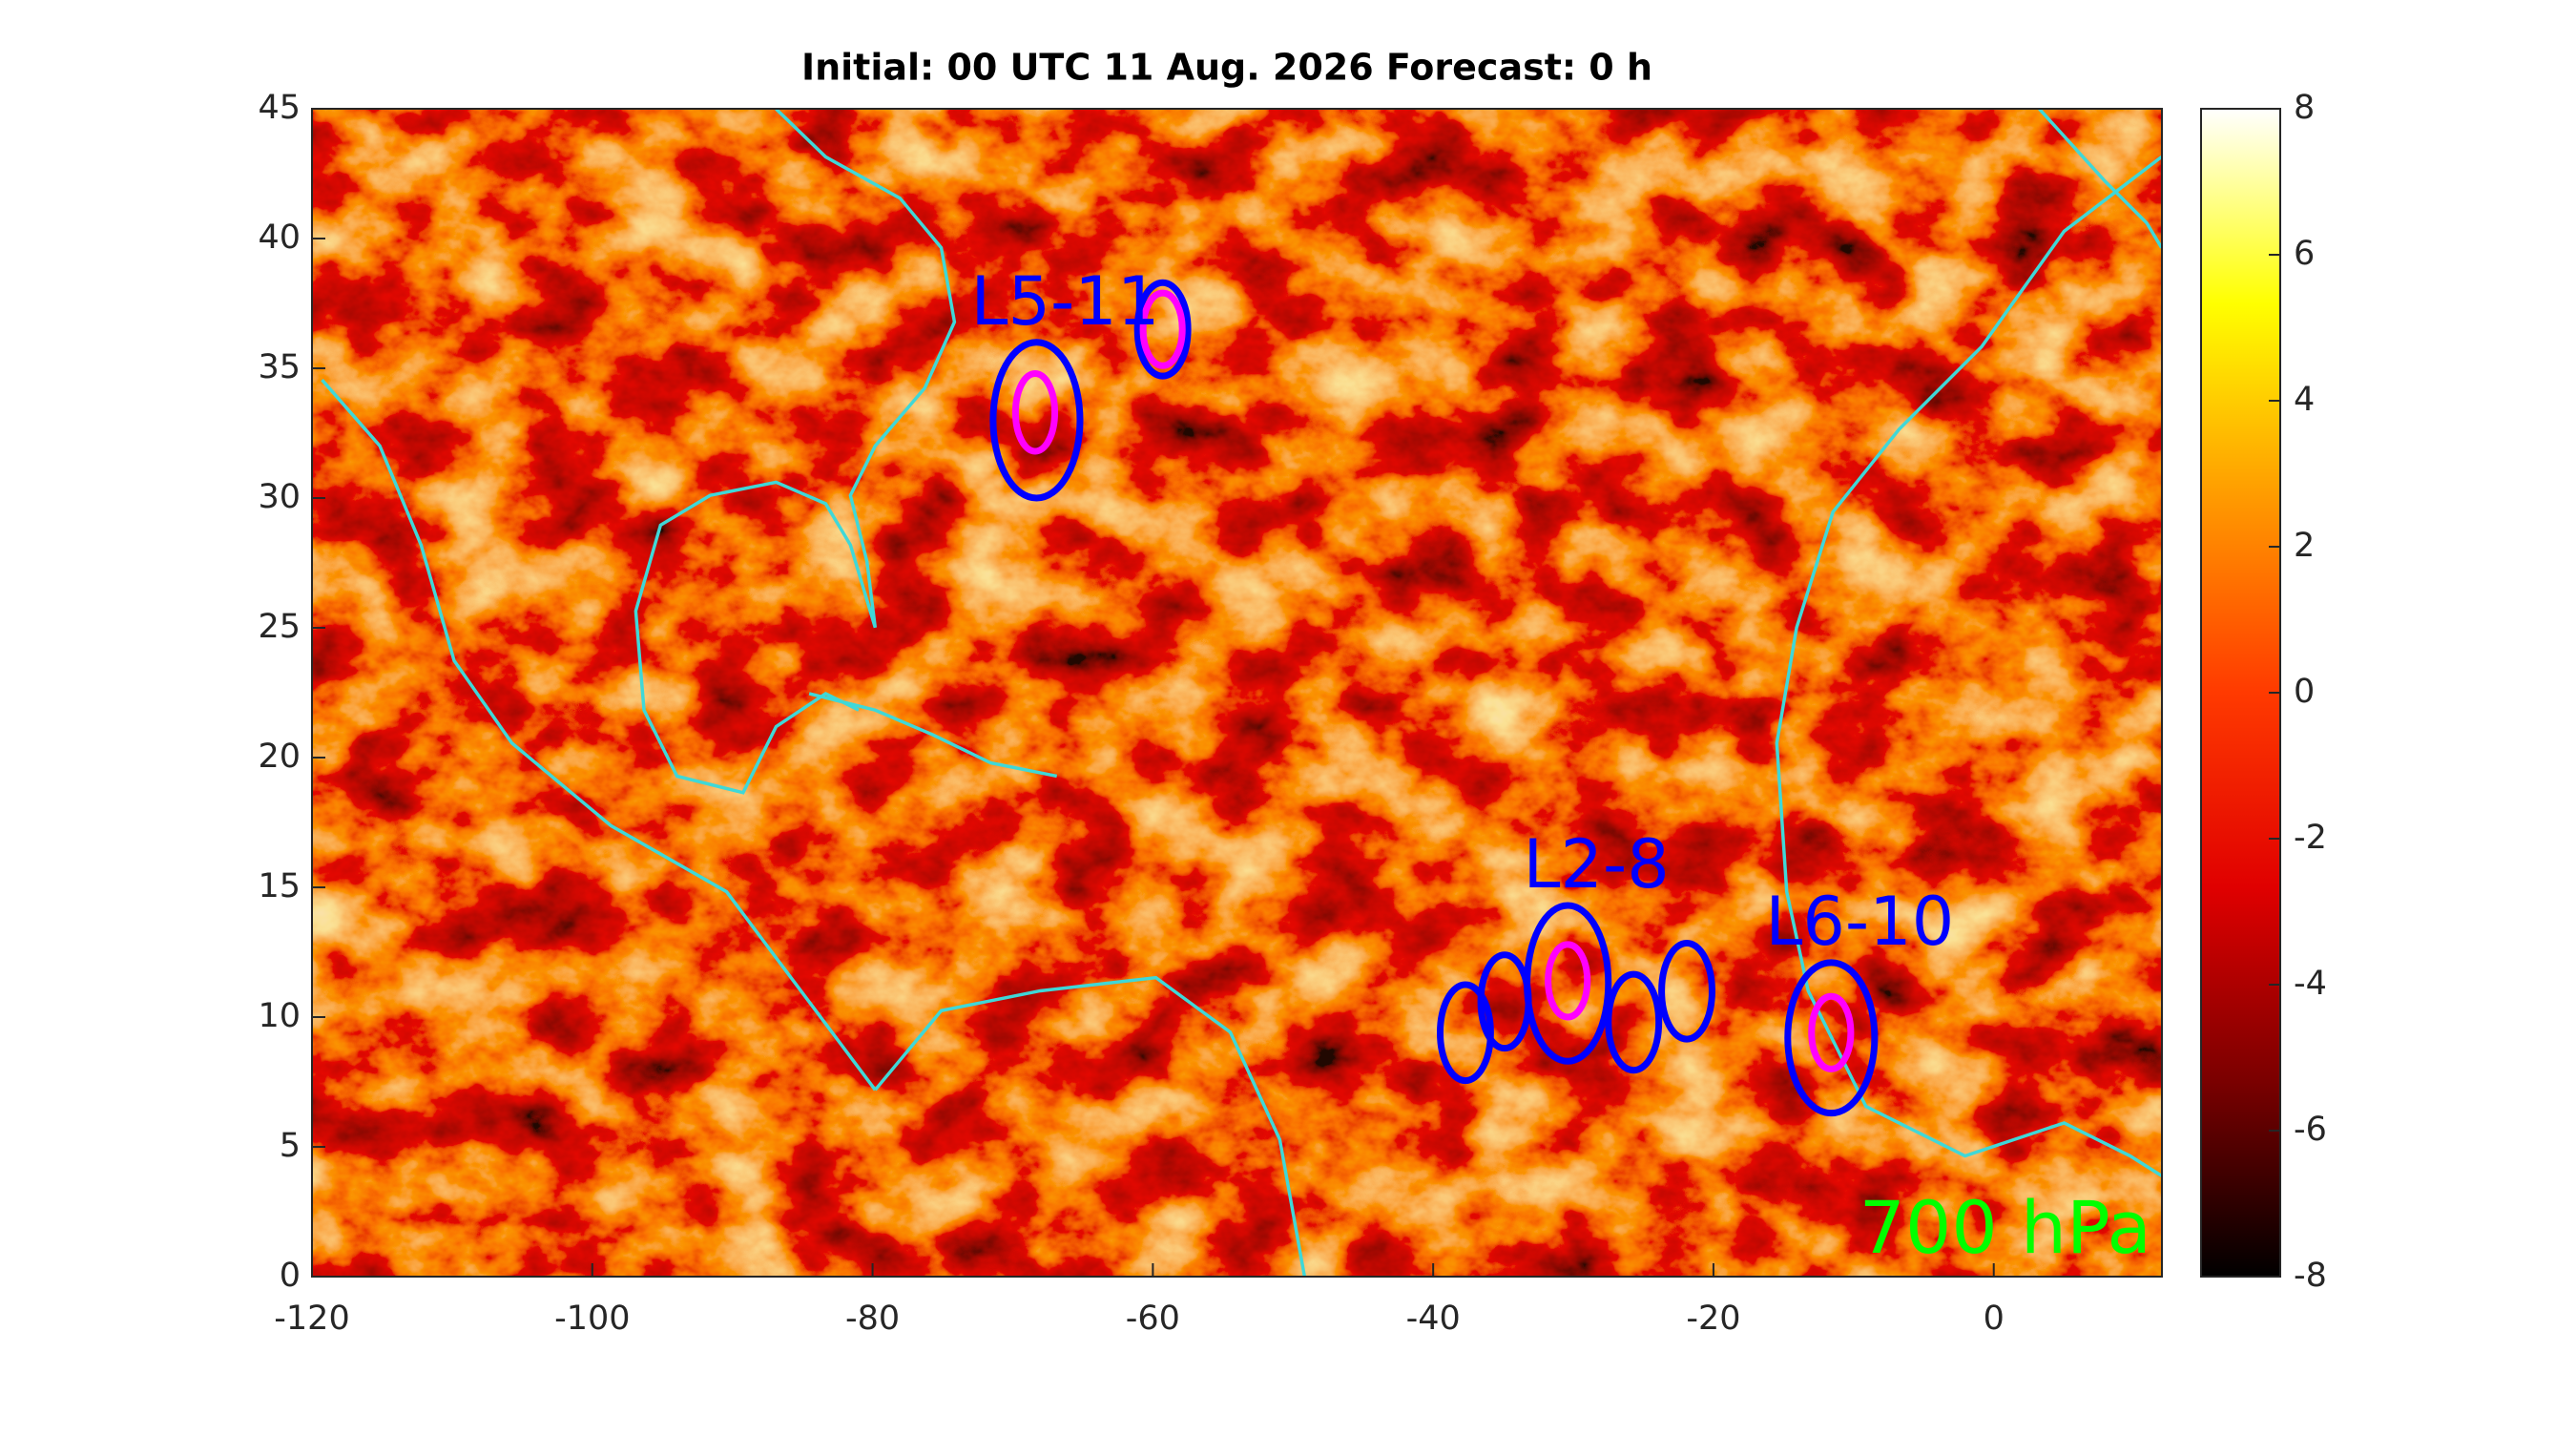 Image resolution: width=2576 pixels, height=1435 pixels. I want to click on x-tick-label: -100, so click(592, 1319).